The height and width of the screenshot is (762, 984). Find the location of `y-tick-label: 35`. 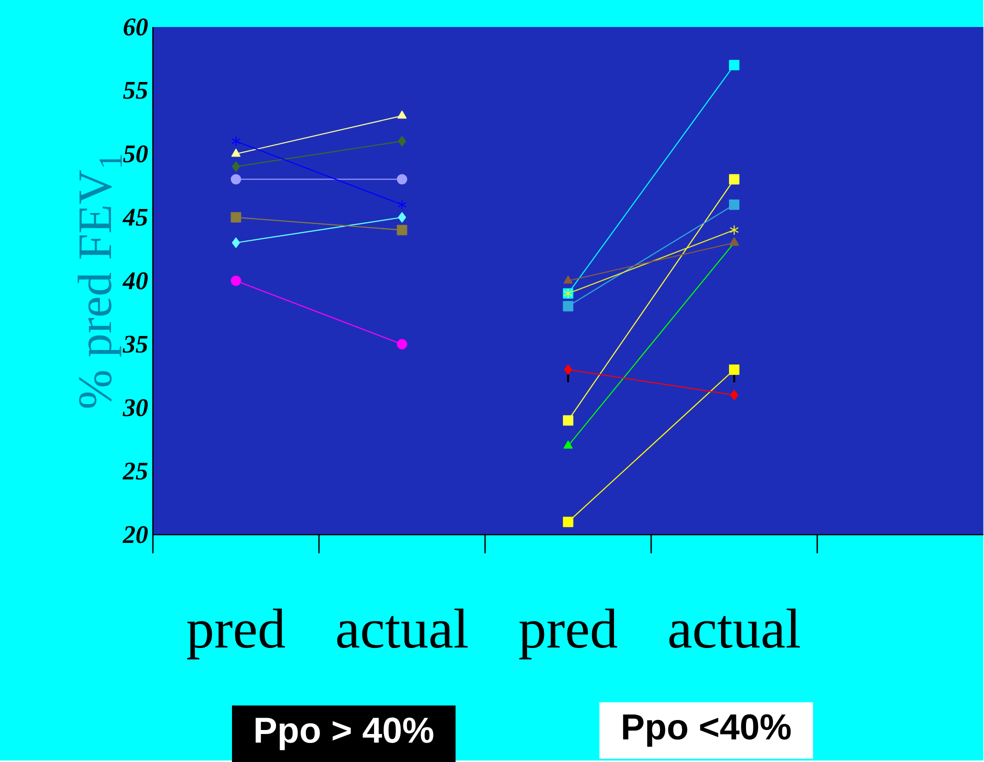

y-tick-label: 35 is located at coordinates (135, 344).